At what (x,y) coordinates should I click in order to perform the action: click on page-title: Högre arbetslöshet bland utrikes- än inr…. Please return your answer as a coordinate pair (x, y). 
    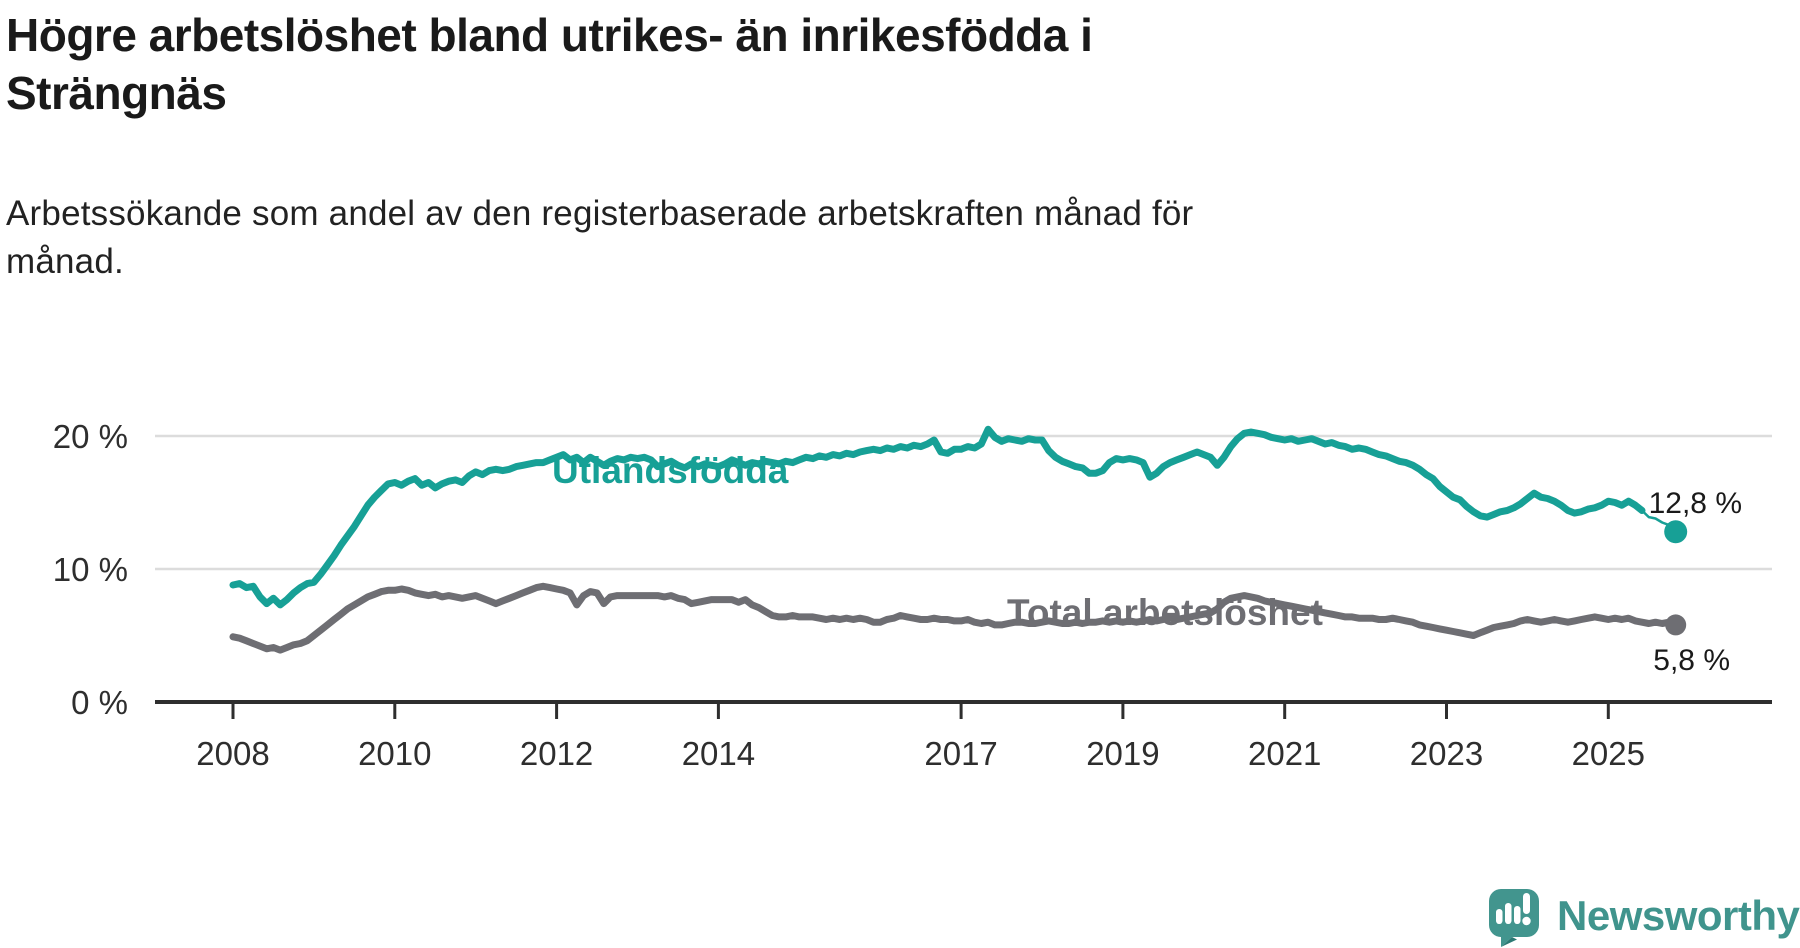
    Looking at the image, I should click on (549, 64).